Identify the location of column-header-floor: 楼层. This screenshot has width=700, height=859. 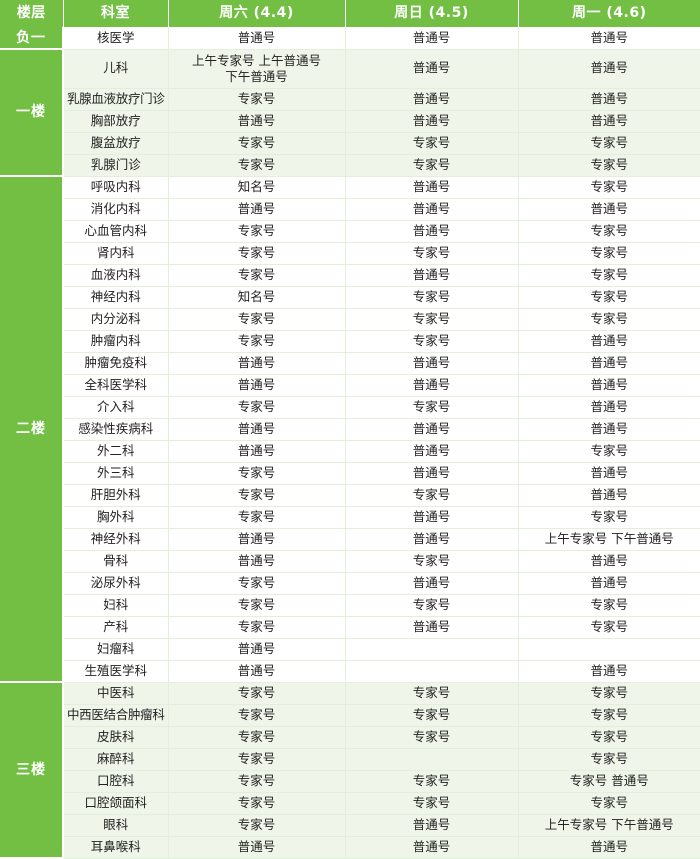
(32, 13).